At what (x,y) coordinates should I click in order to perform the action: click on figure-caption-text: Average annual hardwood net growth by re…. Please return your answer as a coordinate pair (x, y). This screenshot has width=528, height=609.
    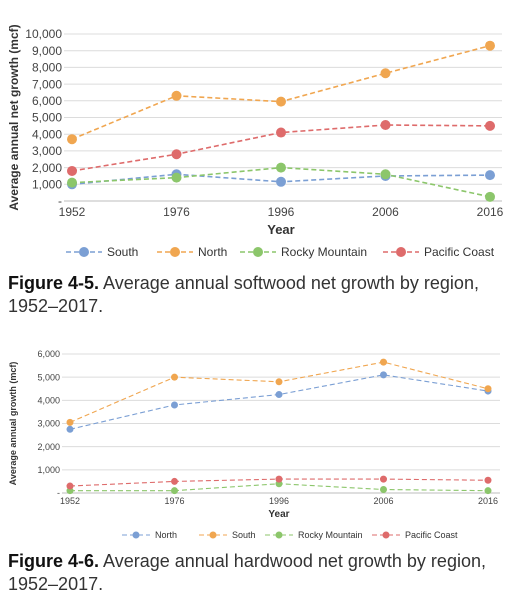
    Looking at the image, I should click on (247, 572).